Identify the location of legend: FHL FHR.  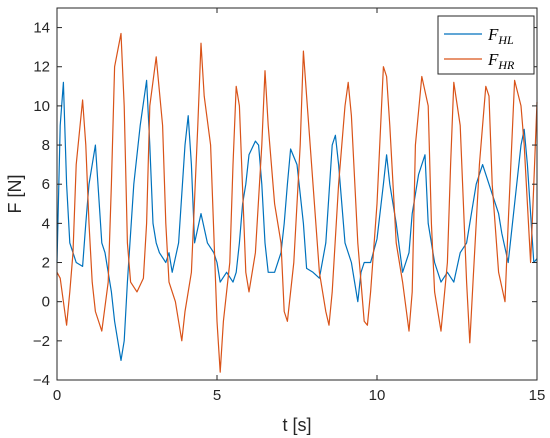
(486, 45).